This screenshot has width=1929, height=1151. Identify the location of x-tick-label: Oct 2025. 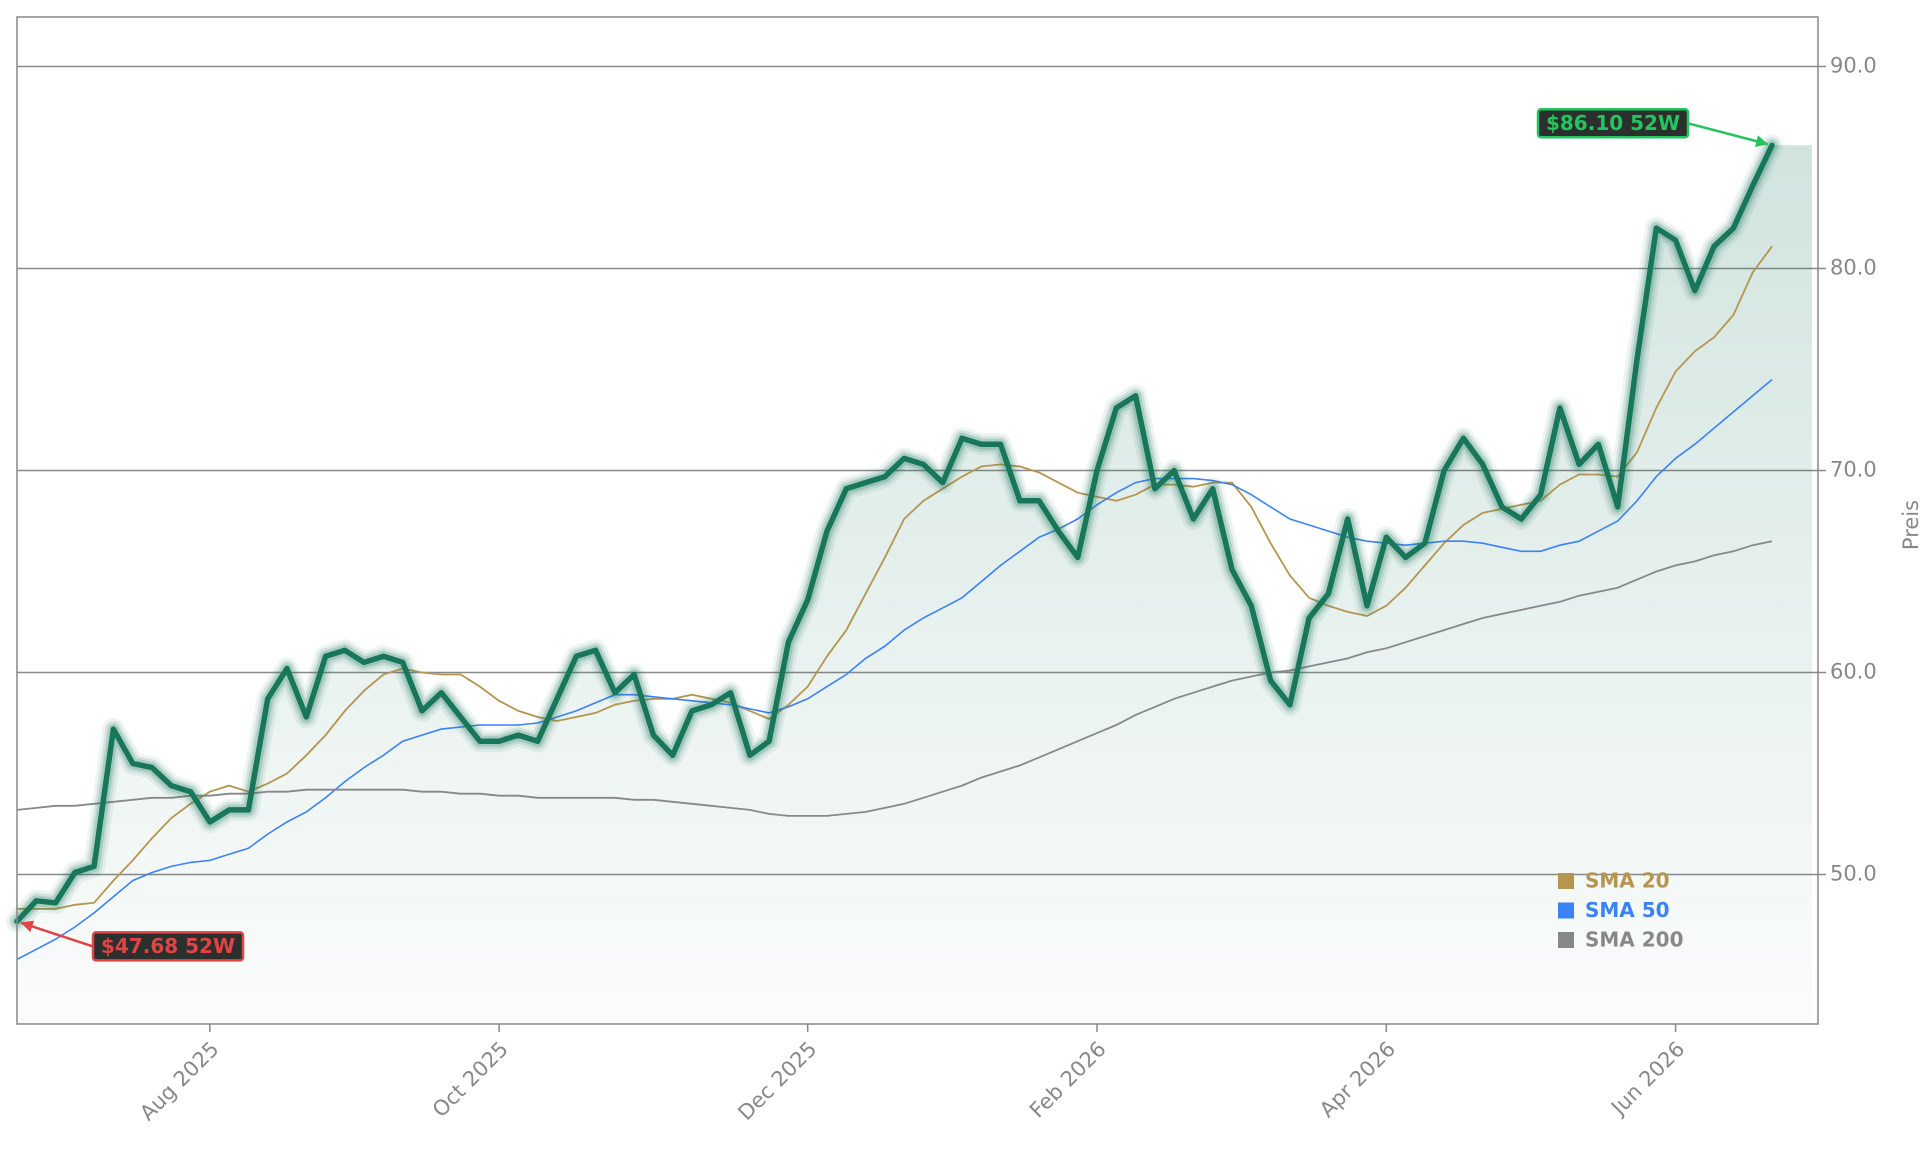
(470, 1079).